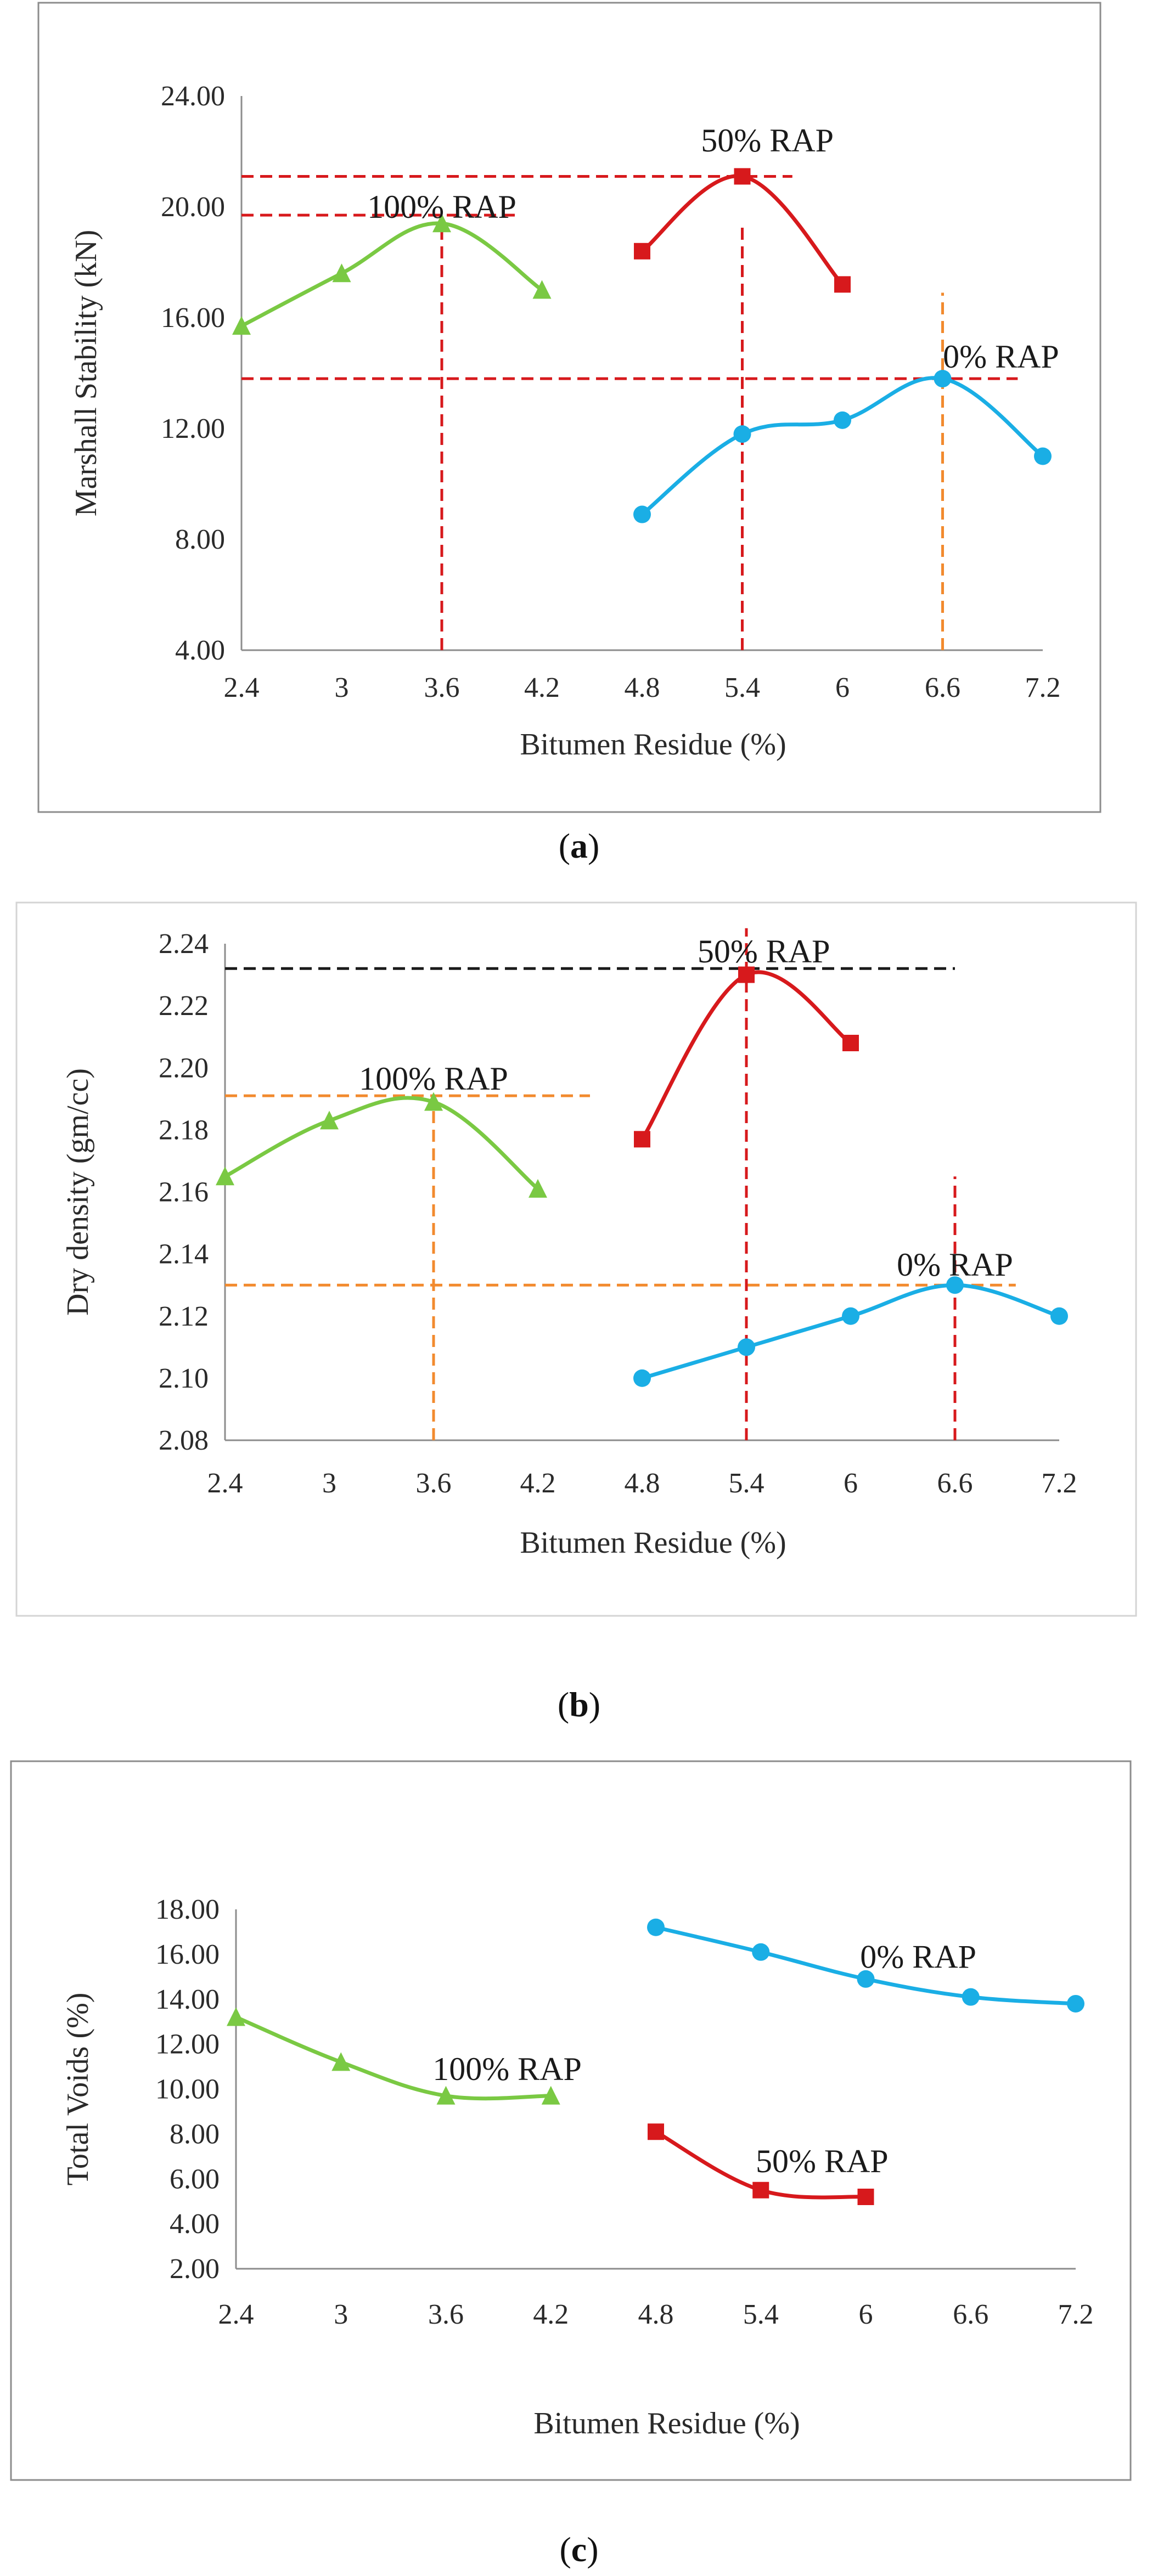 Image resolution: width=1158 pixels, height=2576 pixels. I want to click on chart-c-x-tick-label: 6, so click(866, 2314).